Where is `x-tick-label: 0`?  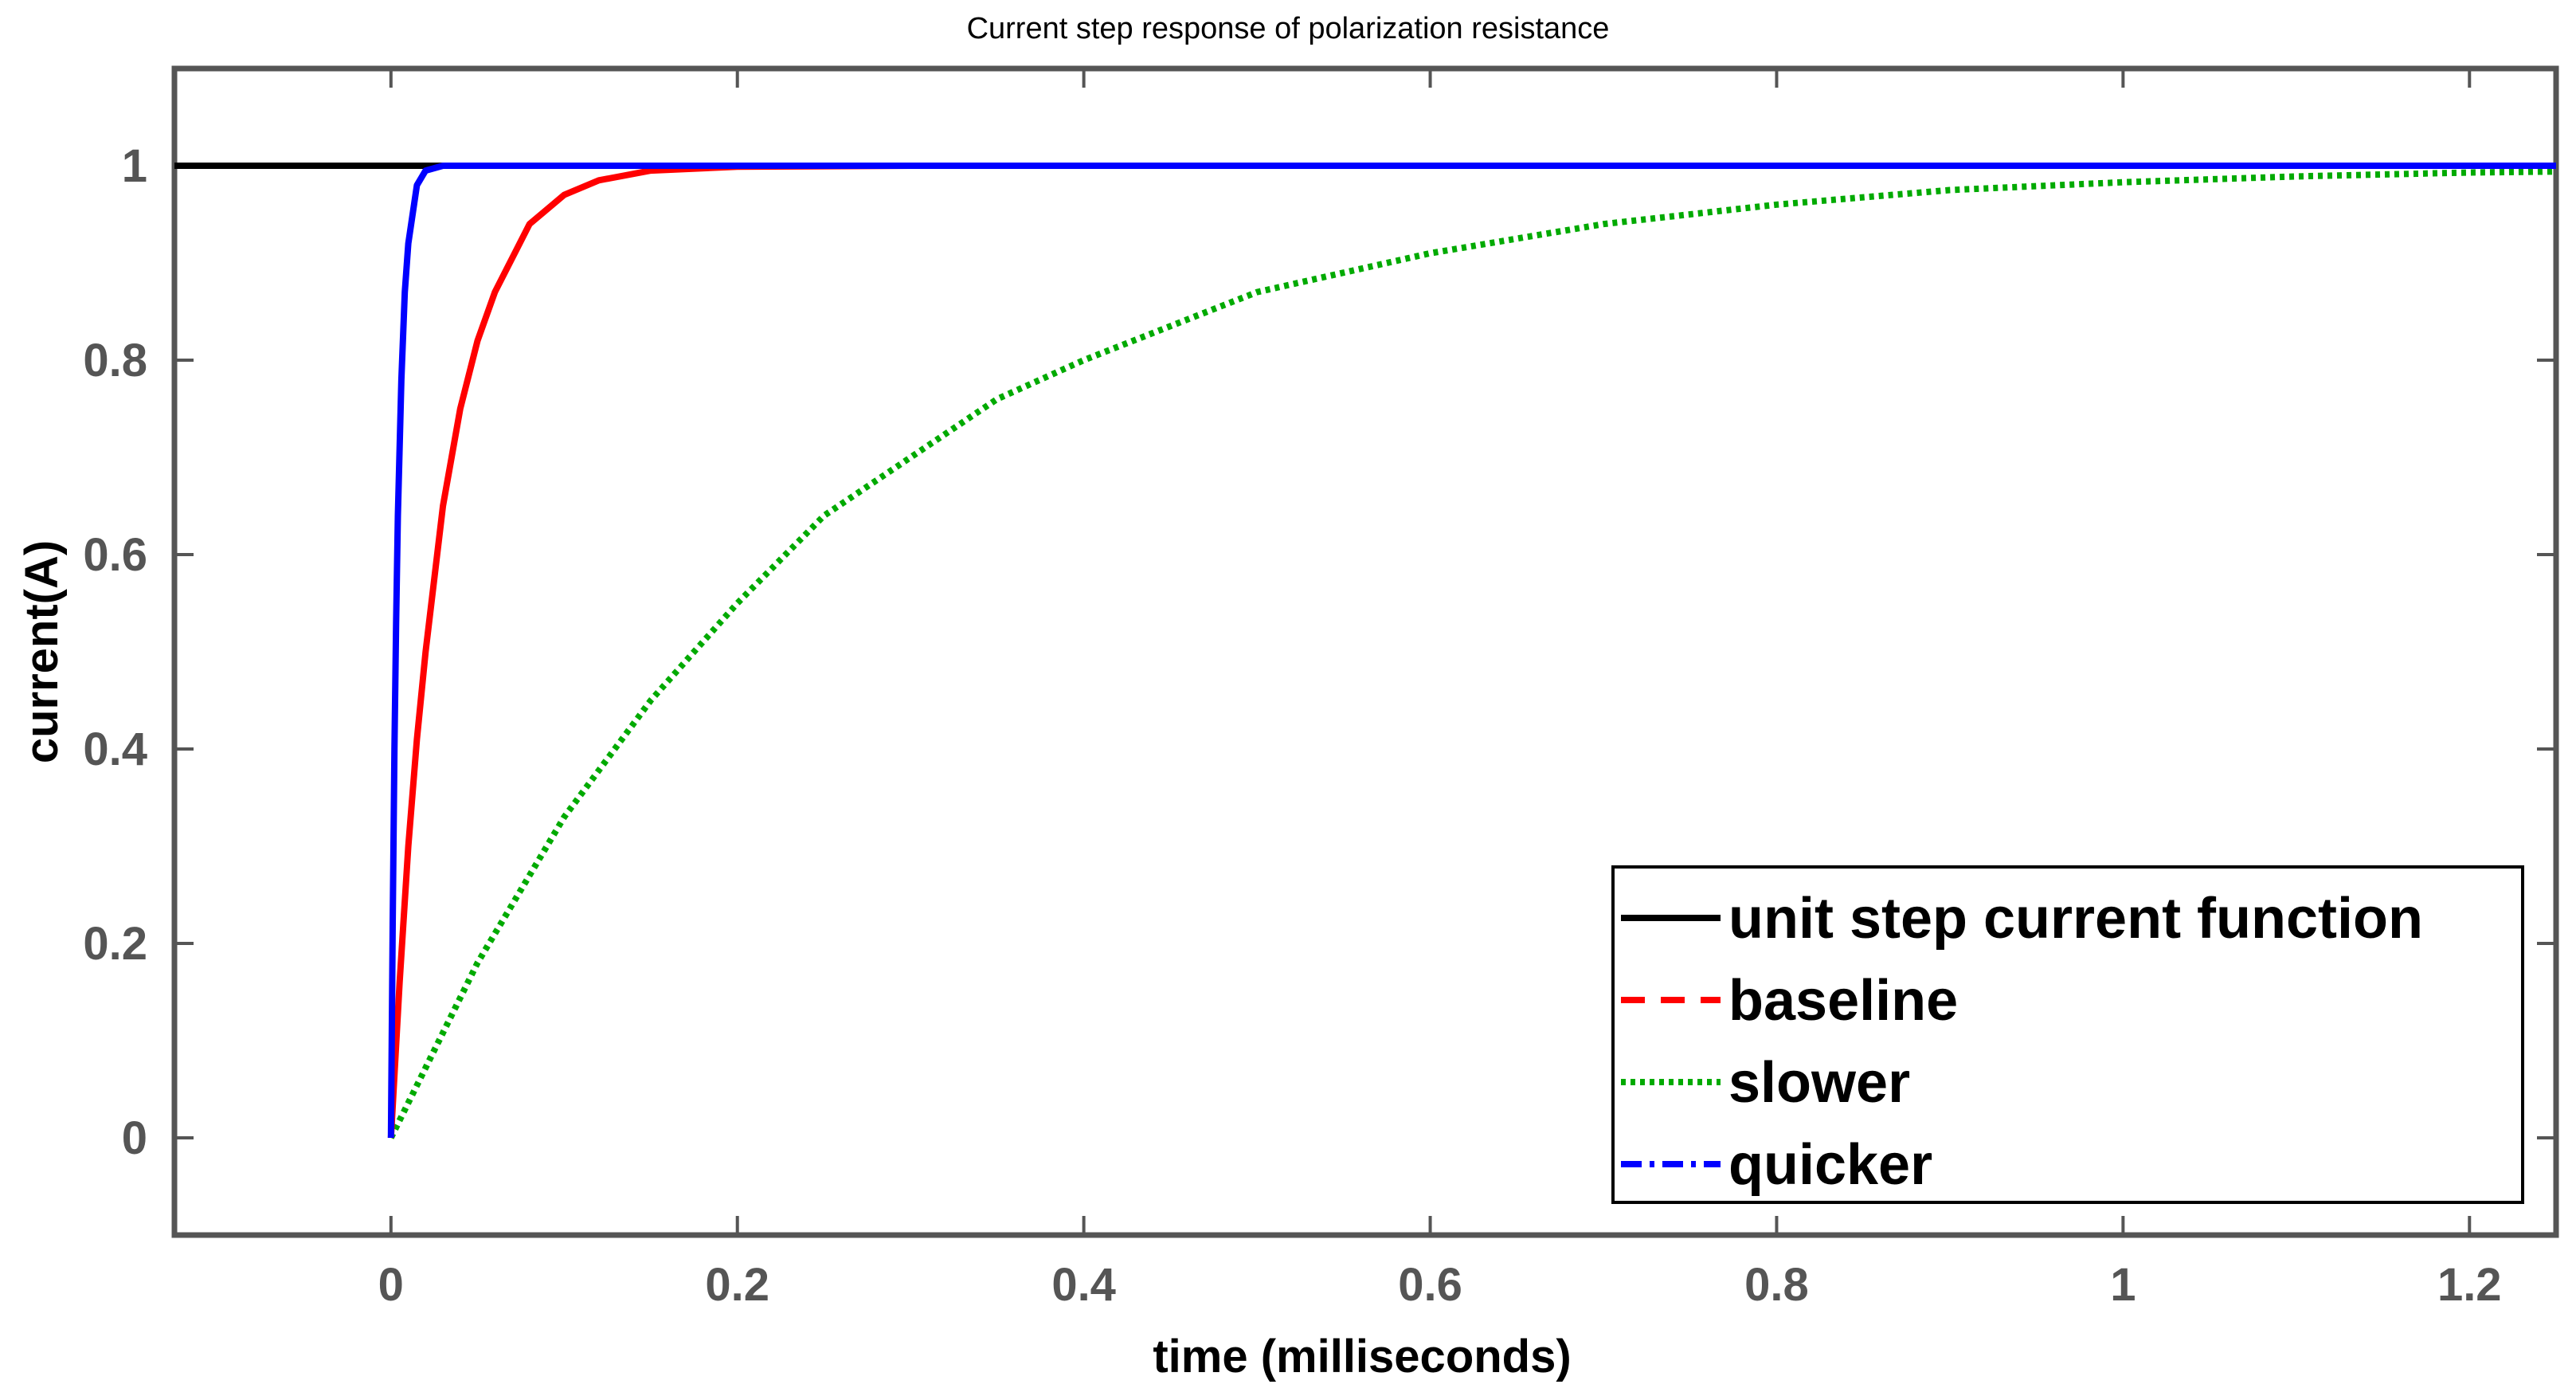 x-tick-label: 0 is located at coordinates (391, 1285).